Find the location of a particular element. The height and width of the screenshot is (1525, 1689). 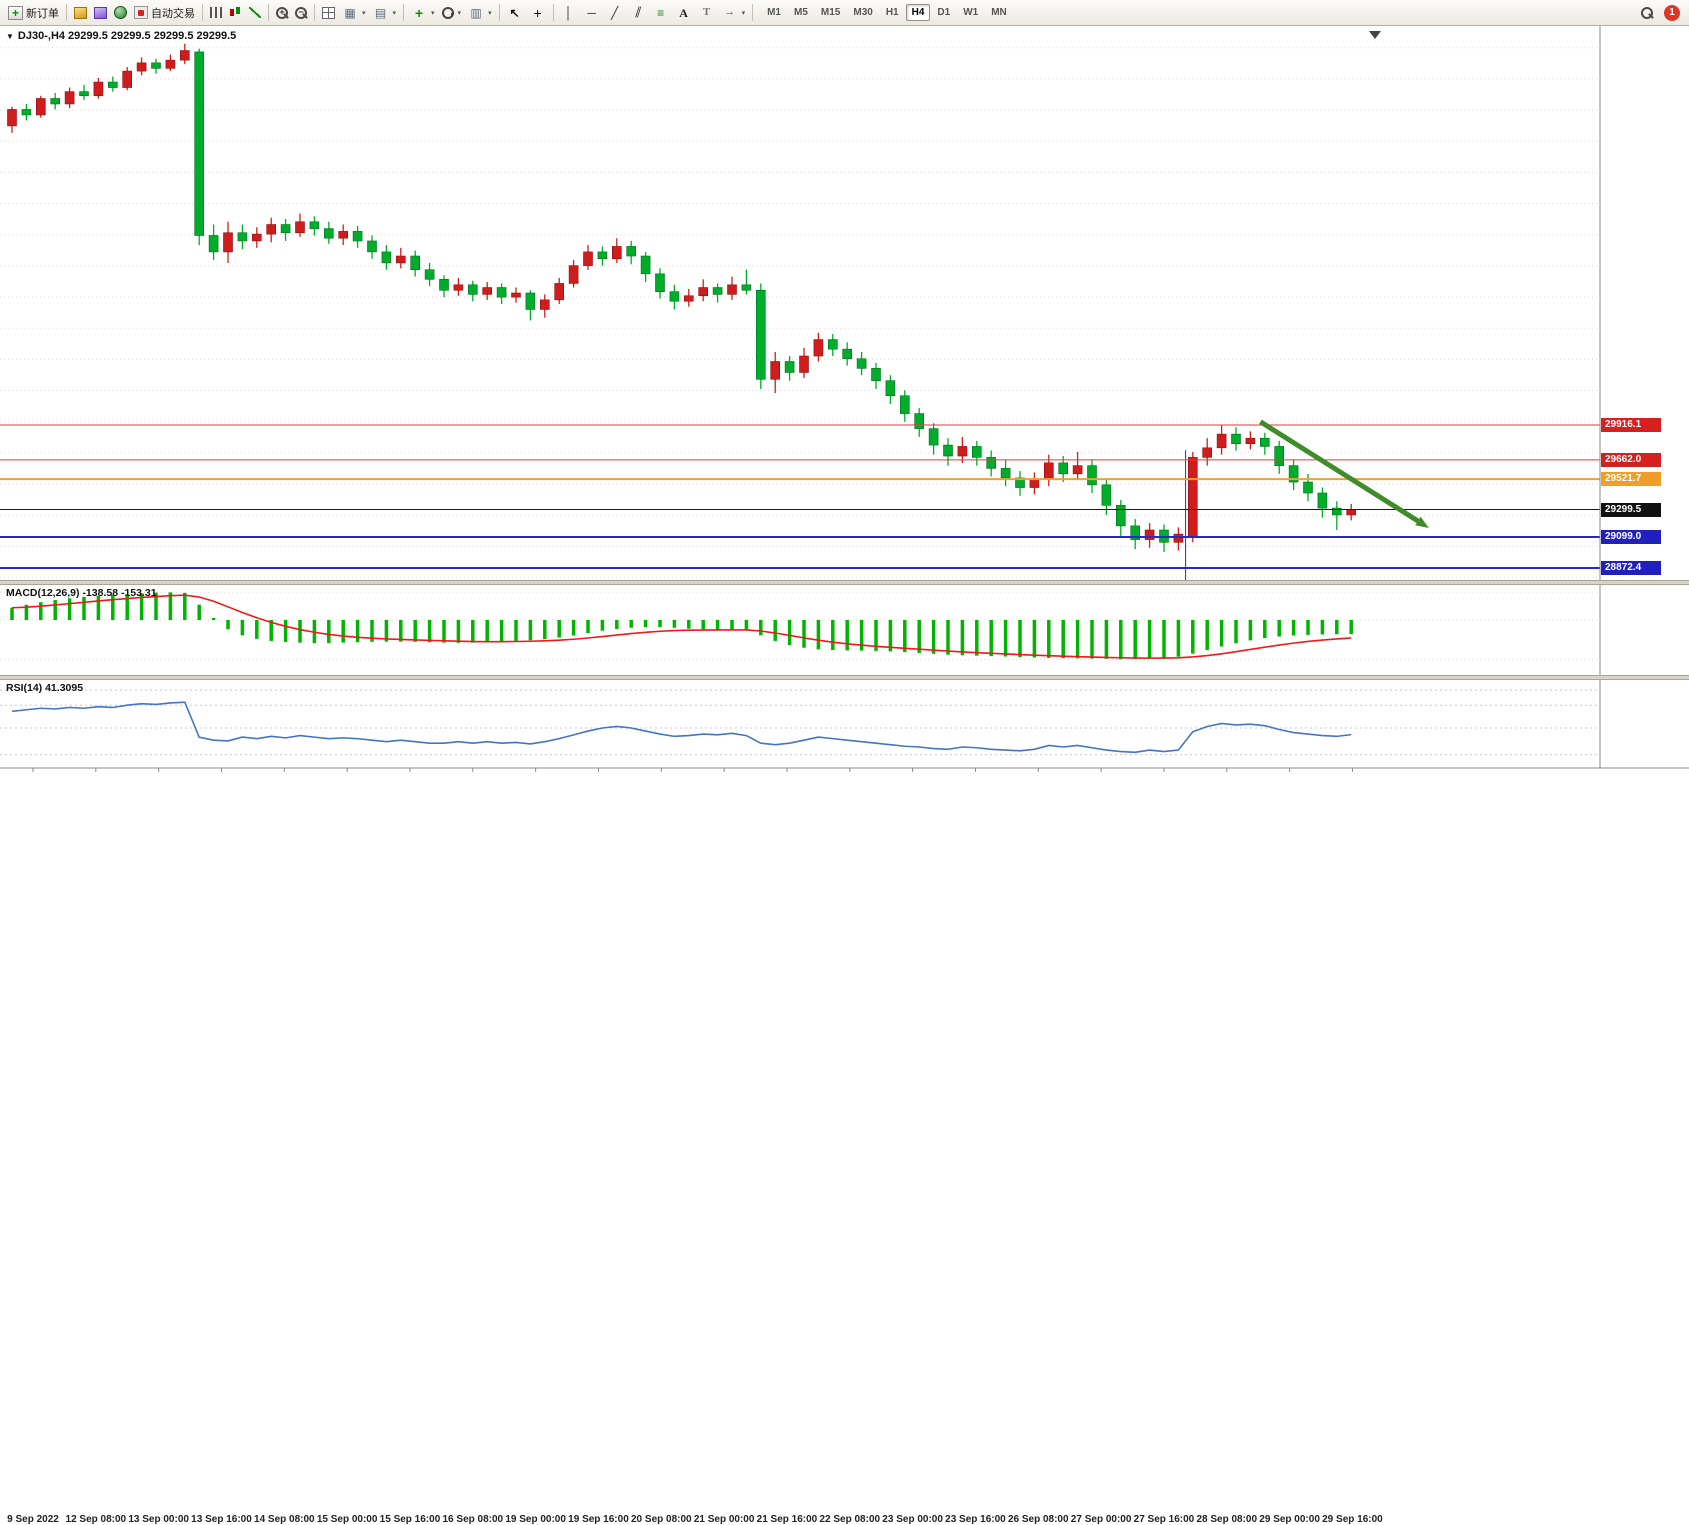

fibonacci-button: ≡ is located at coordinates (661, 13).